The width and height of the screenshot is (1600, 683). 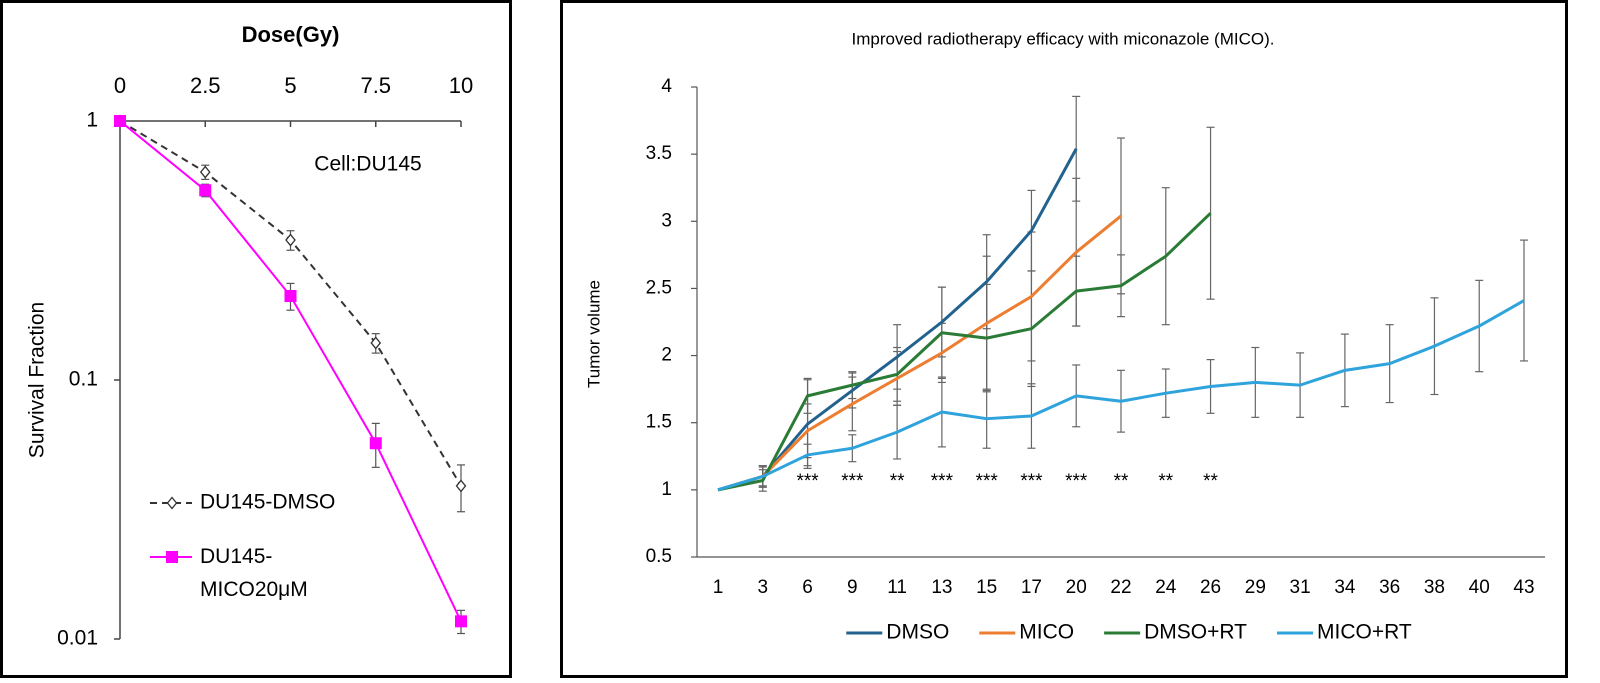 I want to click on legend-label: DU145- MICO20μM, so click(x=254, y=573).